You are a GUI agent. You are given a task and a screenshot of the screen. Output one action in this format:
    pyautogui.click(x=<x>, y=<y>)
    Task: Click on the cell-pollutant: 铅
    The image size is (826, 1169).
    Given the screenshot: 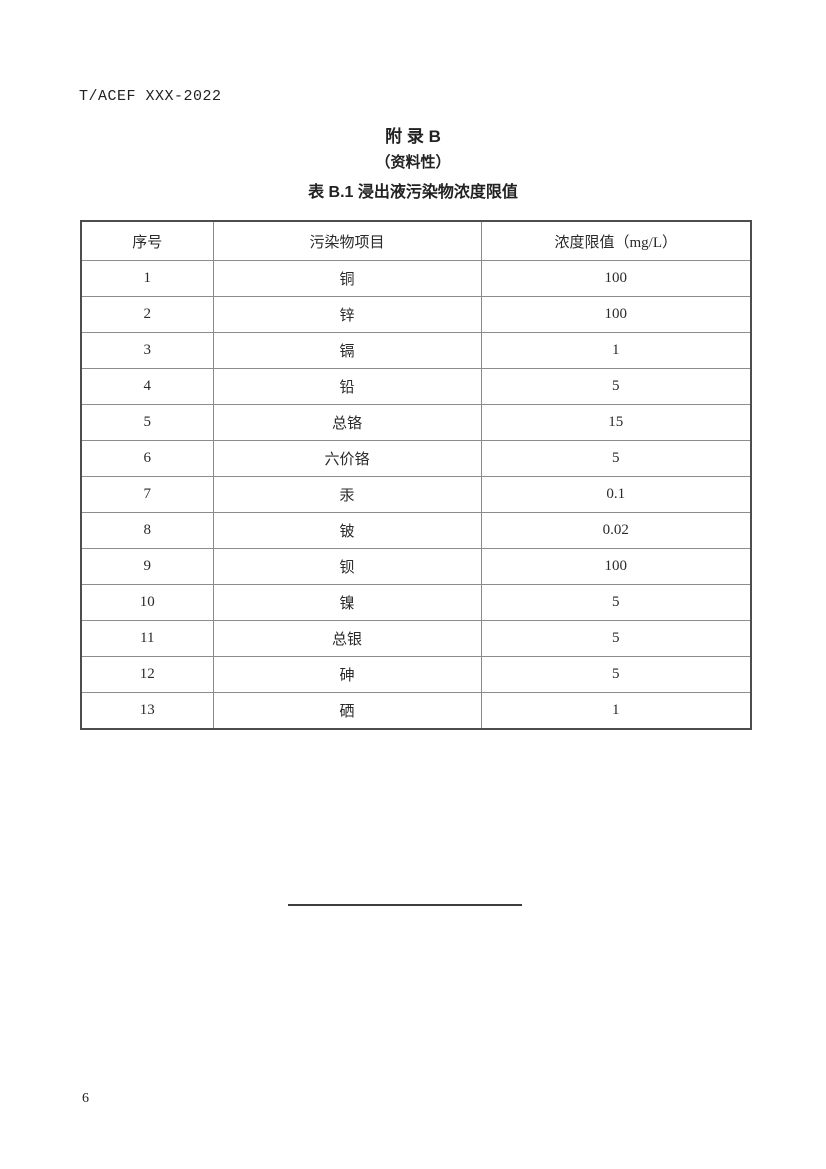 What is the action you would take?
    pyautogui.click(x=347, y=386)
    